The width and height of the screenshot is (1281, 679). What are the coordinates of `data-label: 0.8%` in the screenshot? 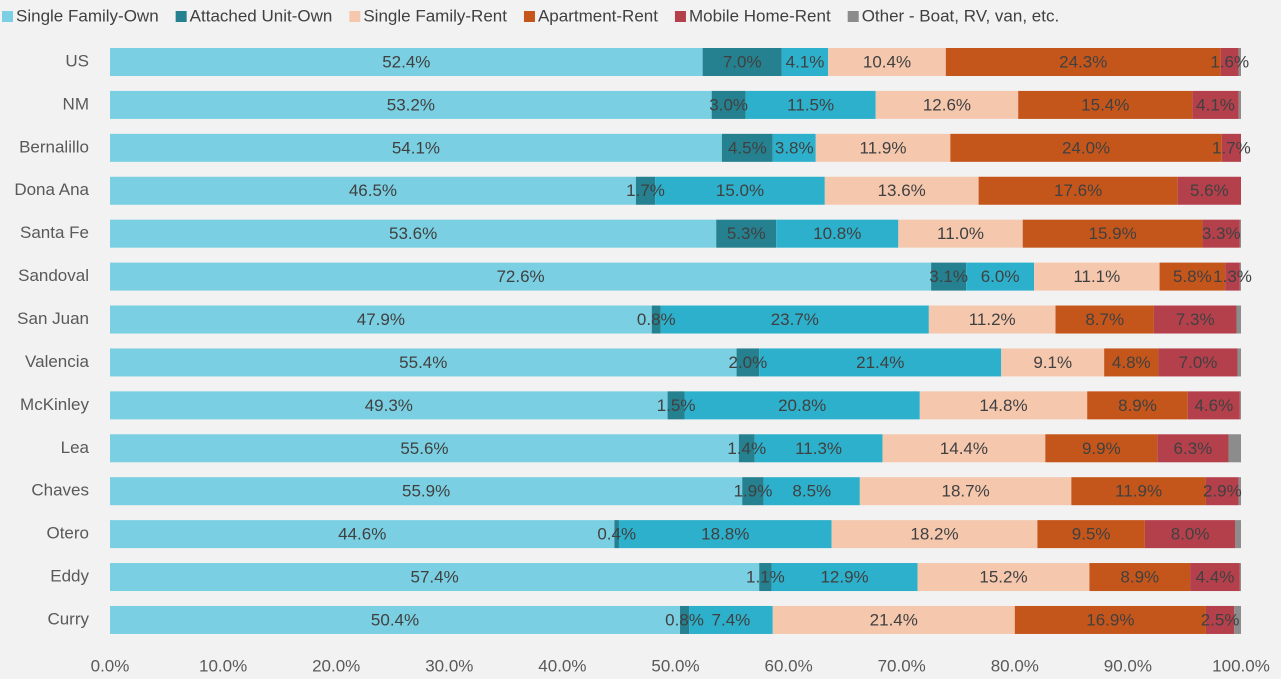 It's located at (656, 319).